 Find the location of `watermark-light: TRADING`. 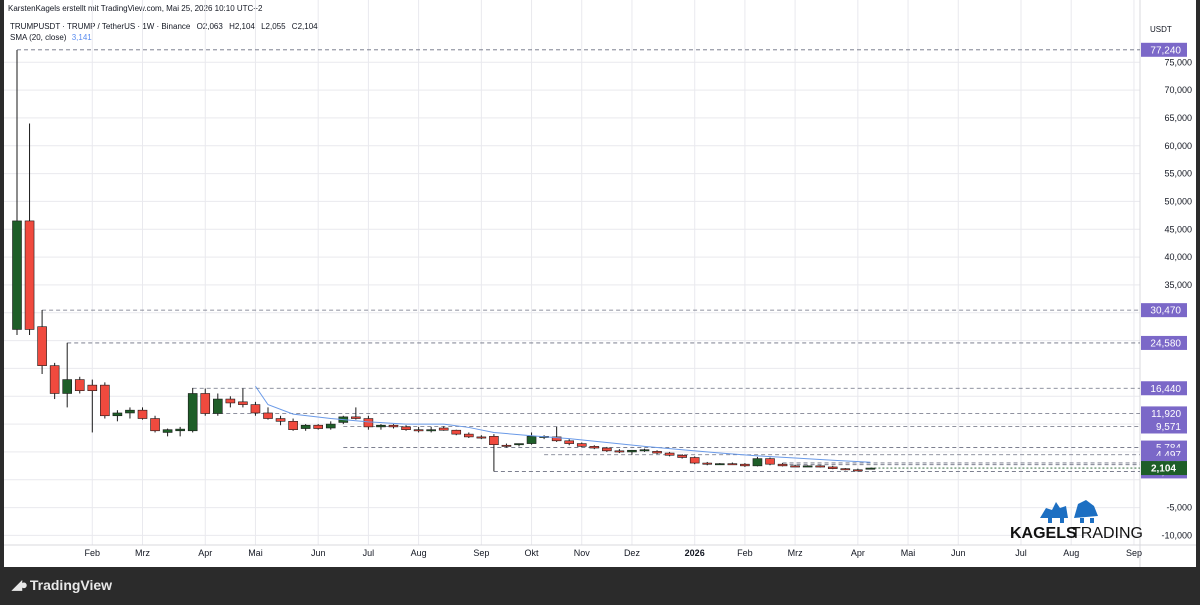

watermark-light: TRADING is located at coordinates (1107, 533).